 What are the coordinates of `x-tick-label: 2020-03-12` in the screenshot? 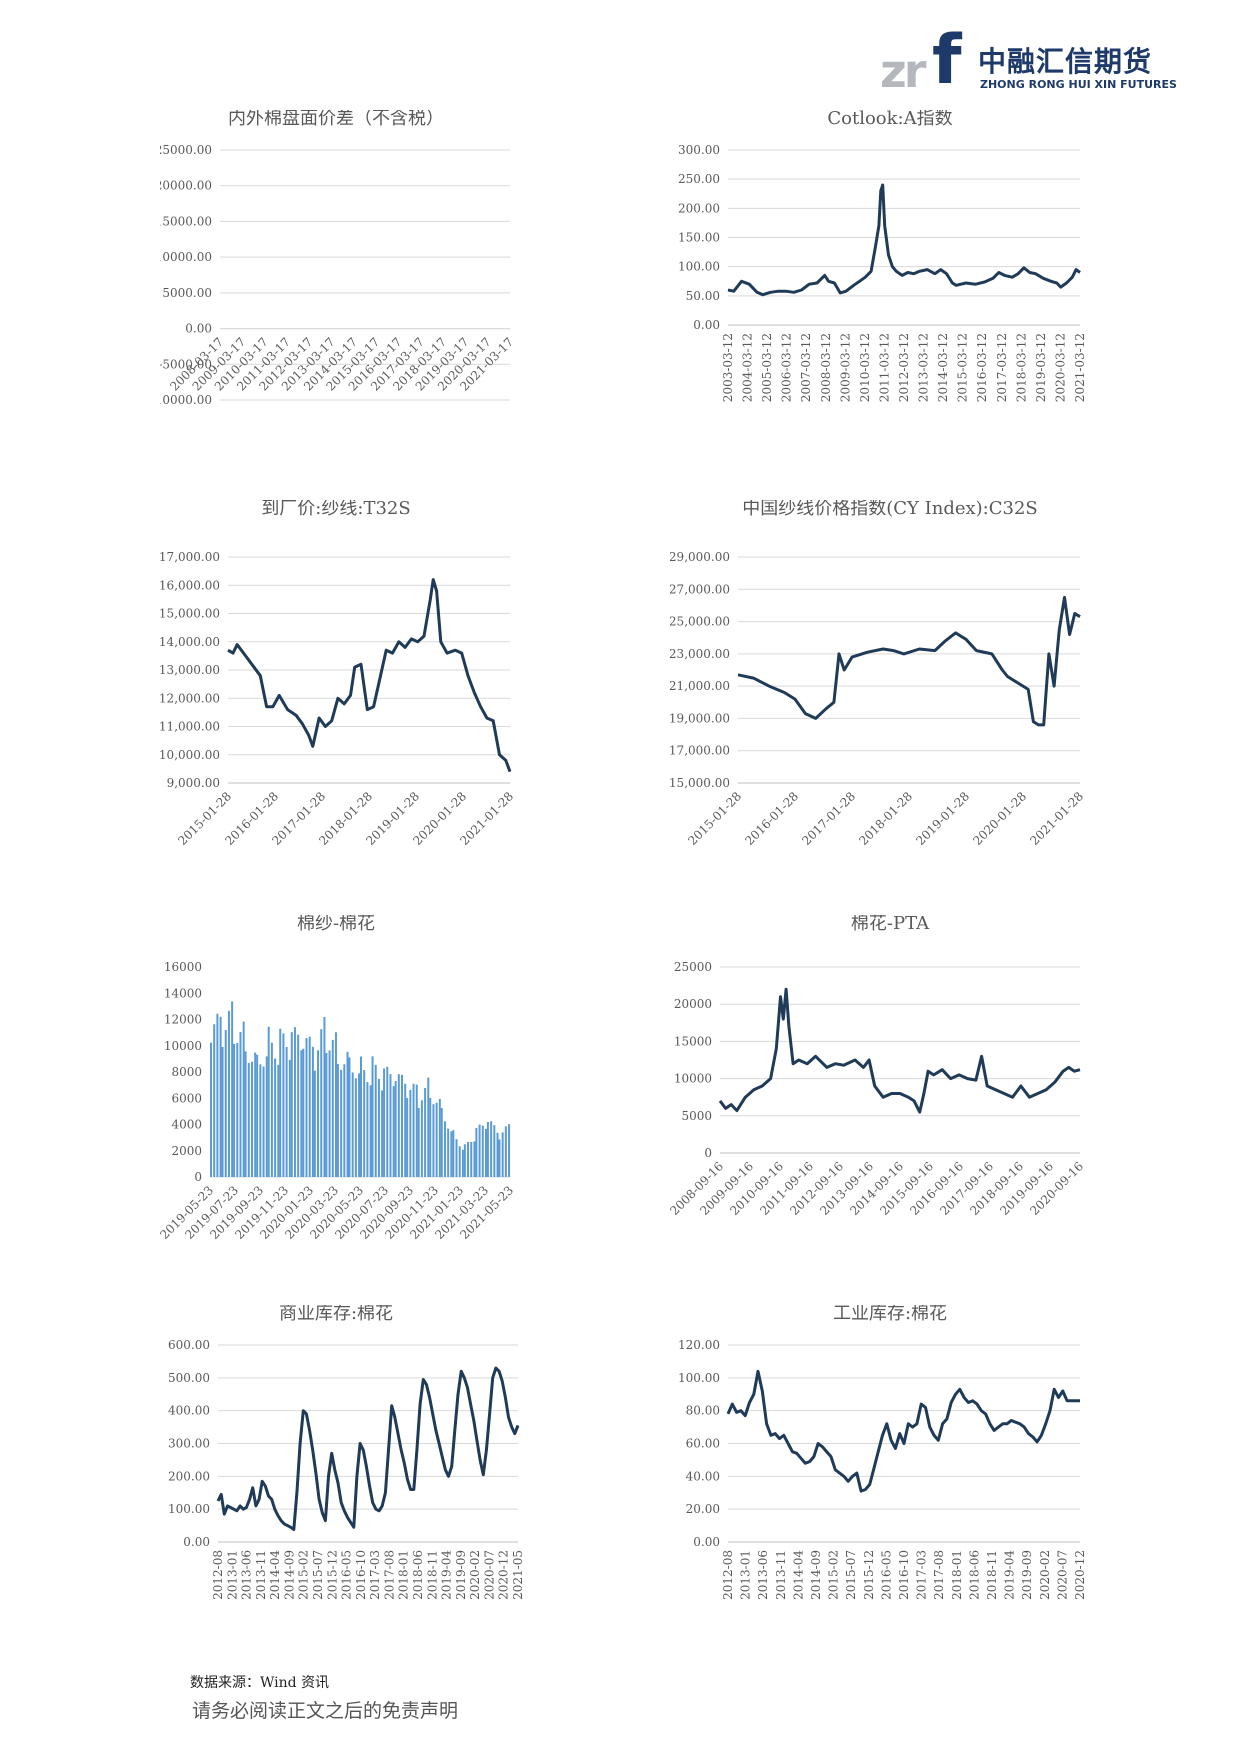 It's located at (1060, 367).